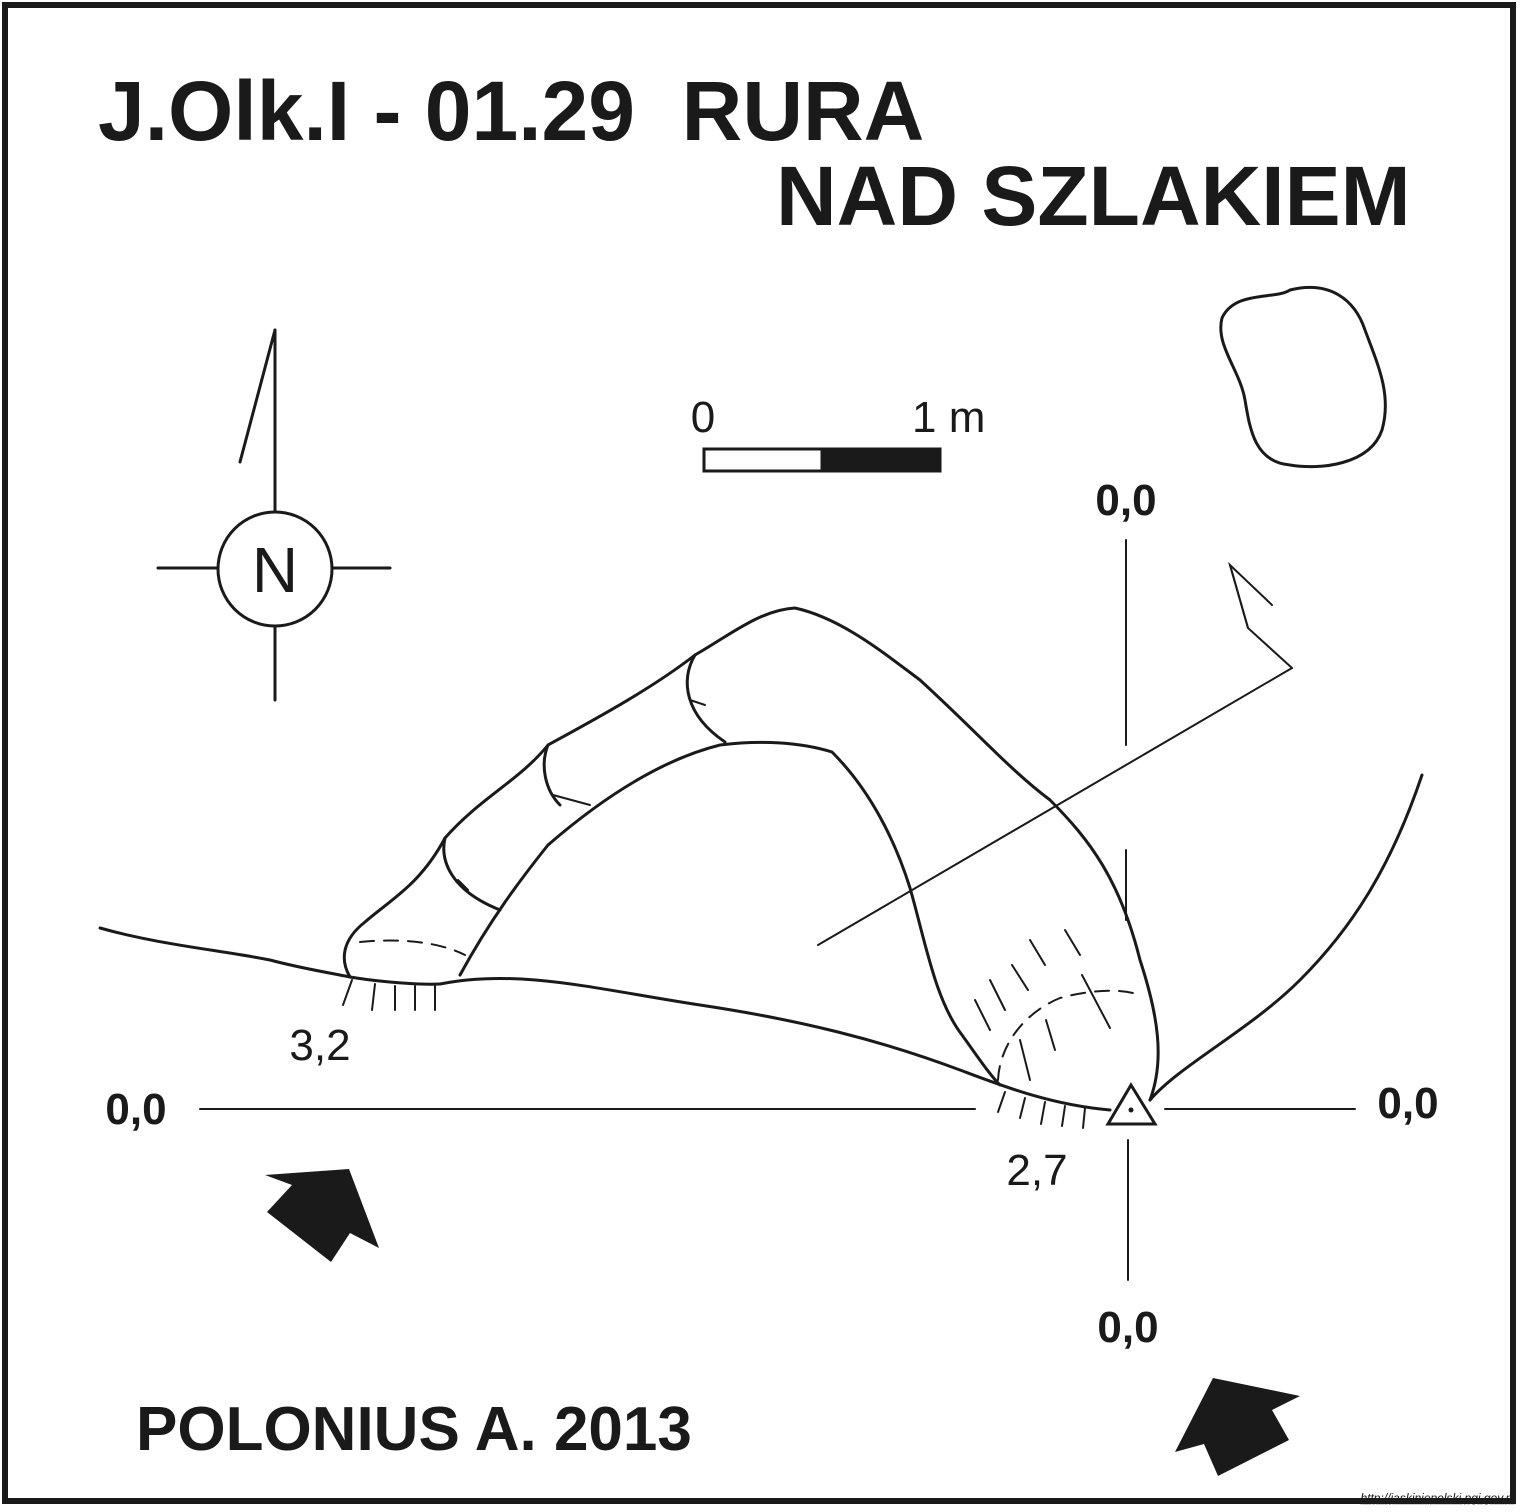 This screenshot has width=1524, height=1512. Describe the element at coordinates (135, 1109) in the screenshot. I see `datum-label-left: 0,0` at that location.